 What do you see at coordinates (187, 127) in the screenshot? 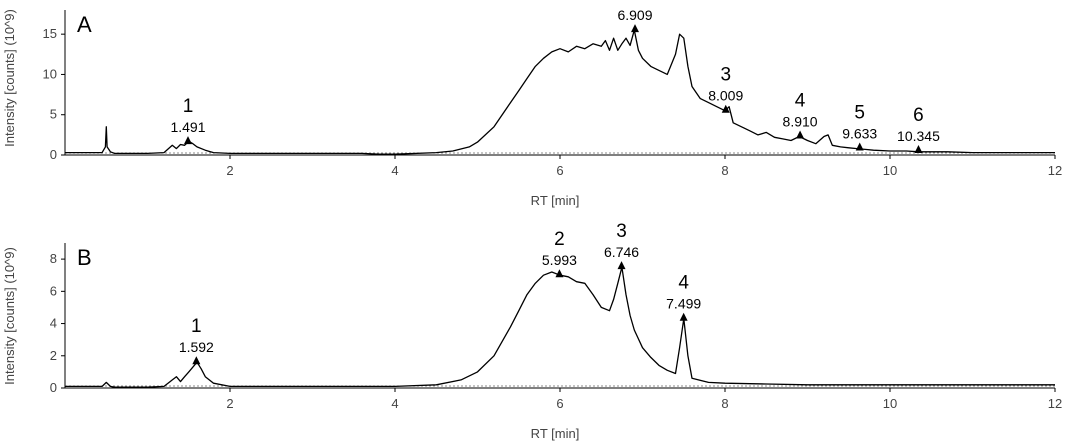
I see `peak-rt-label: 1.491` at bounding box center [187, 127].